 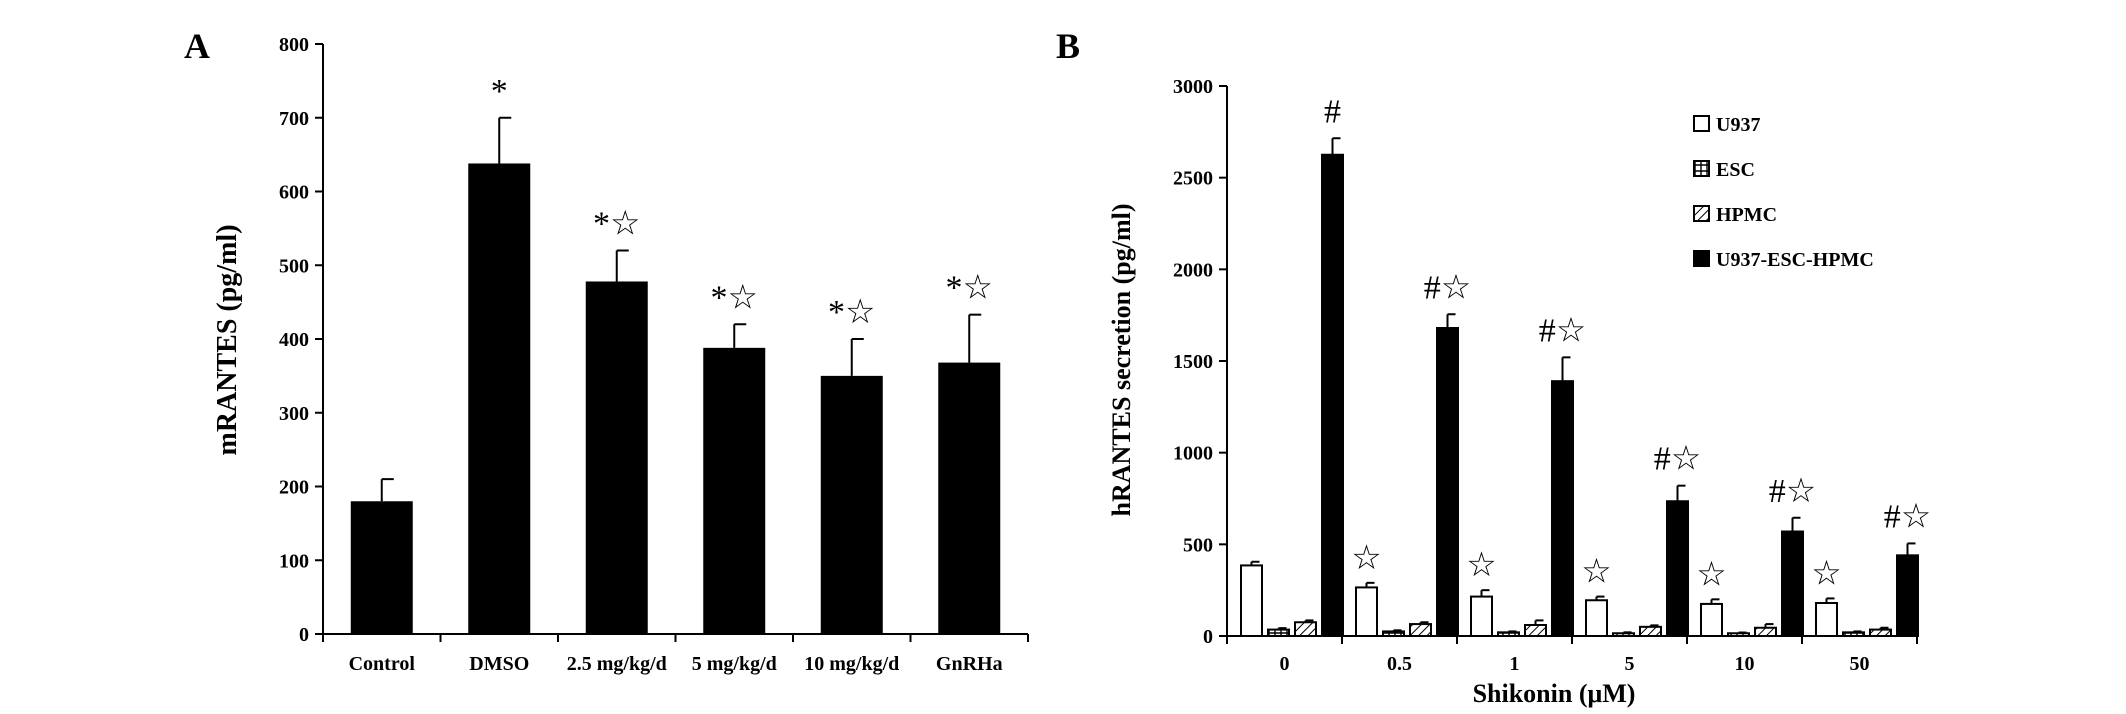 What do you see at coordinates (1746, 215) in the screenshot?
I see `legend-label: HPMC` at bounding box center [1746, 215].